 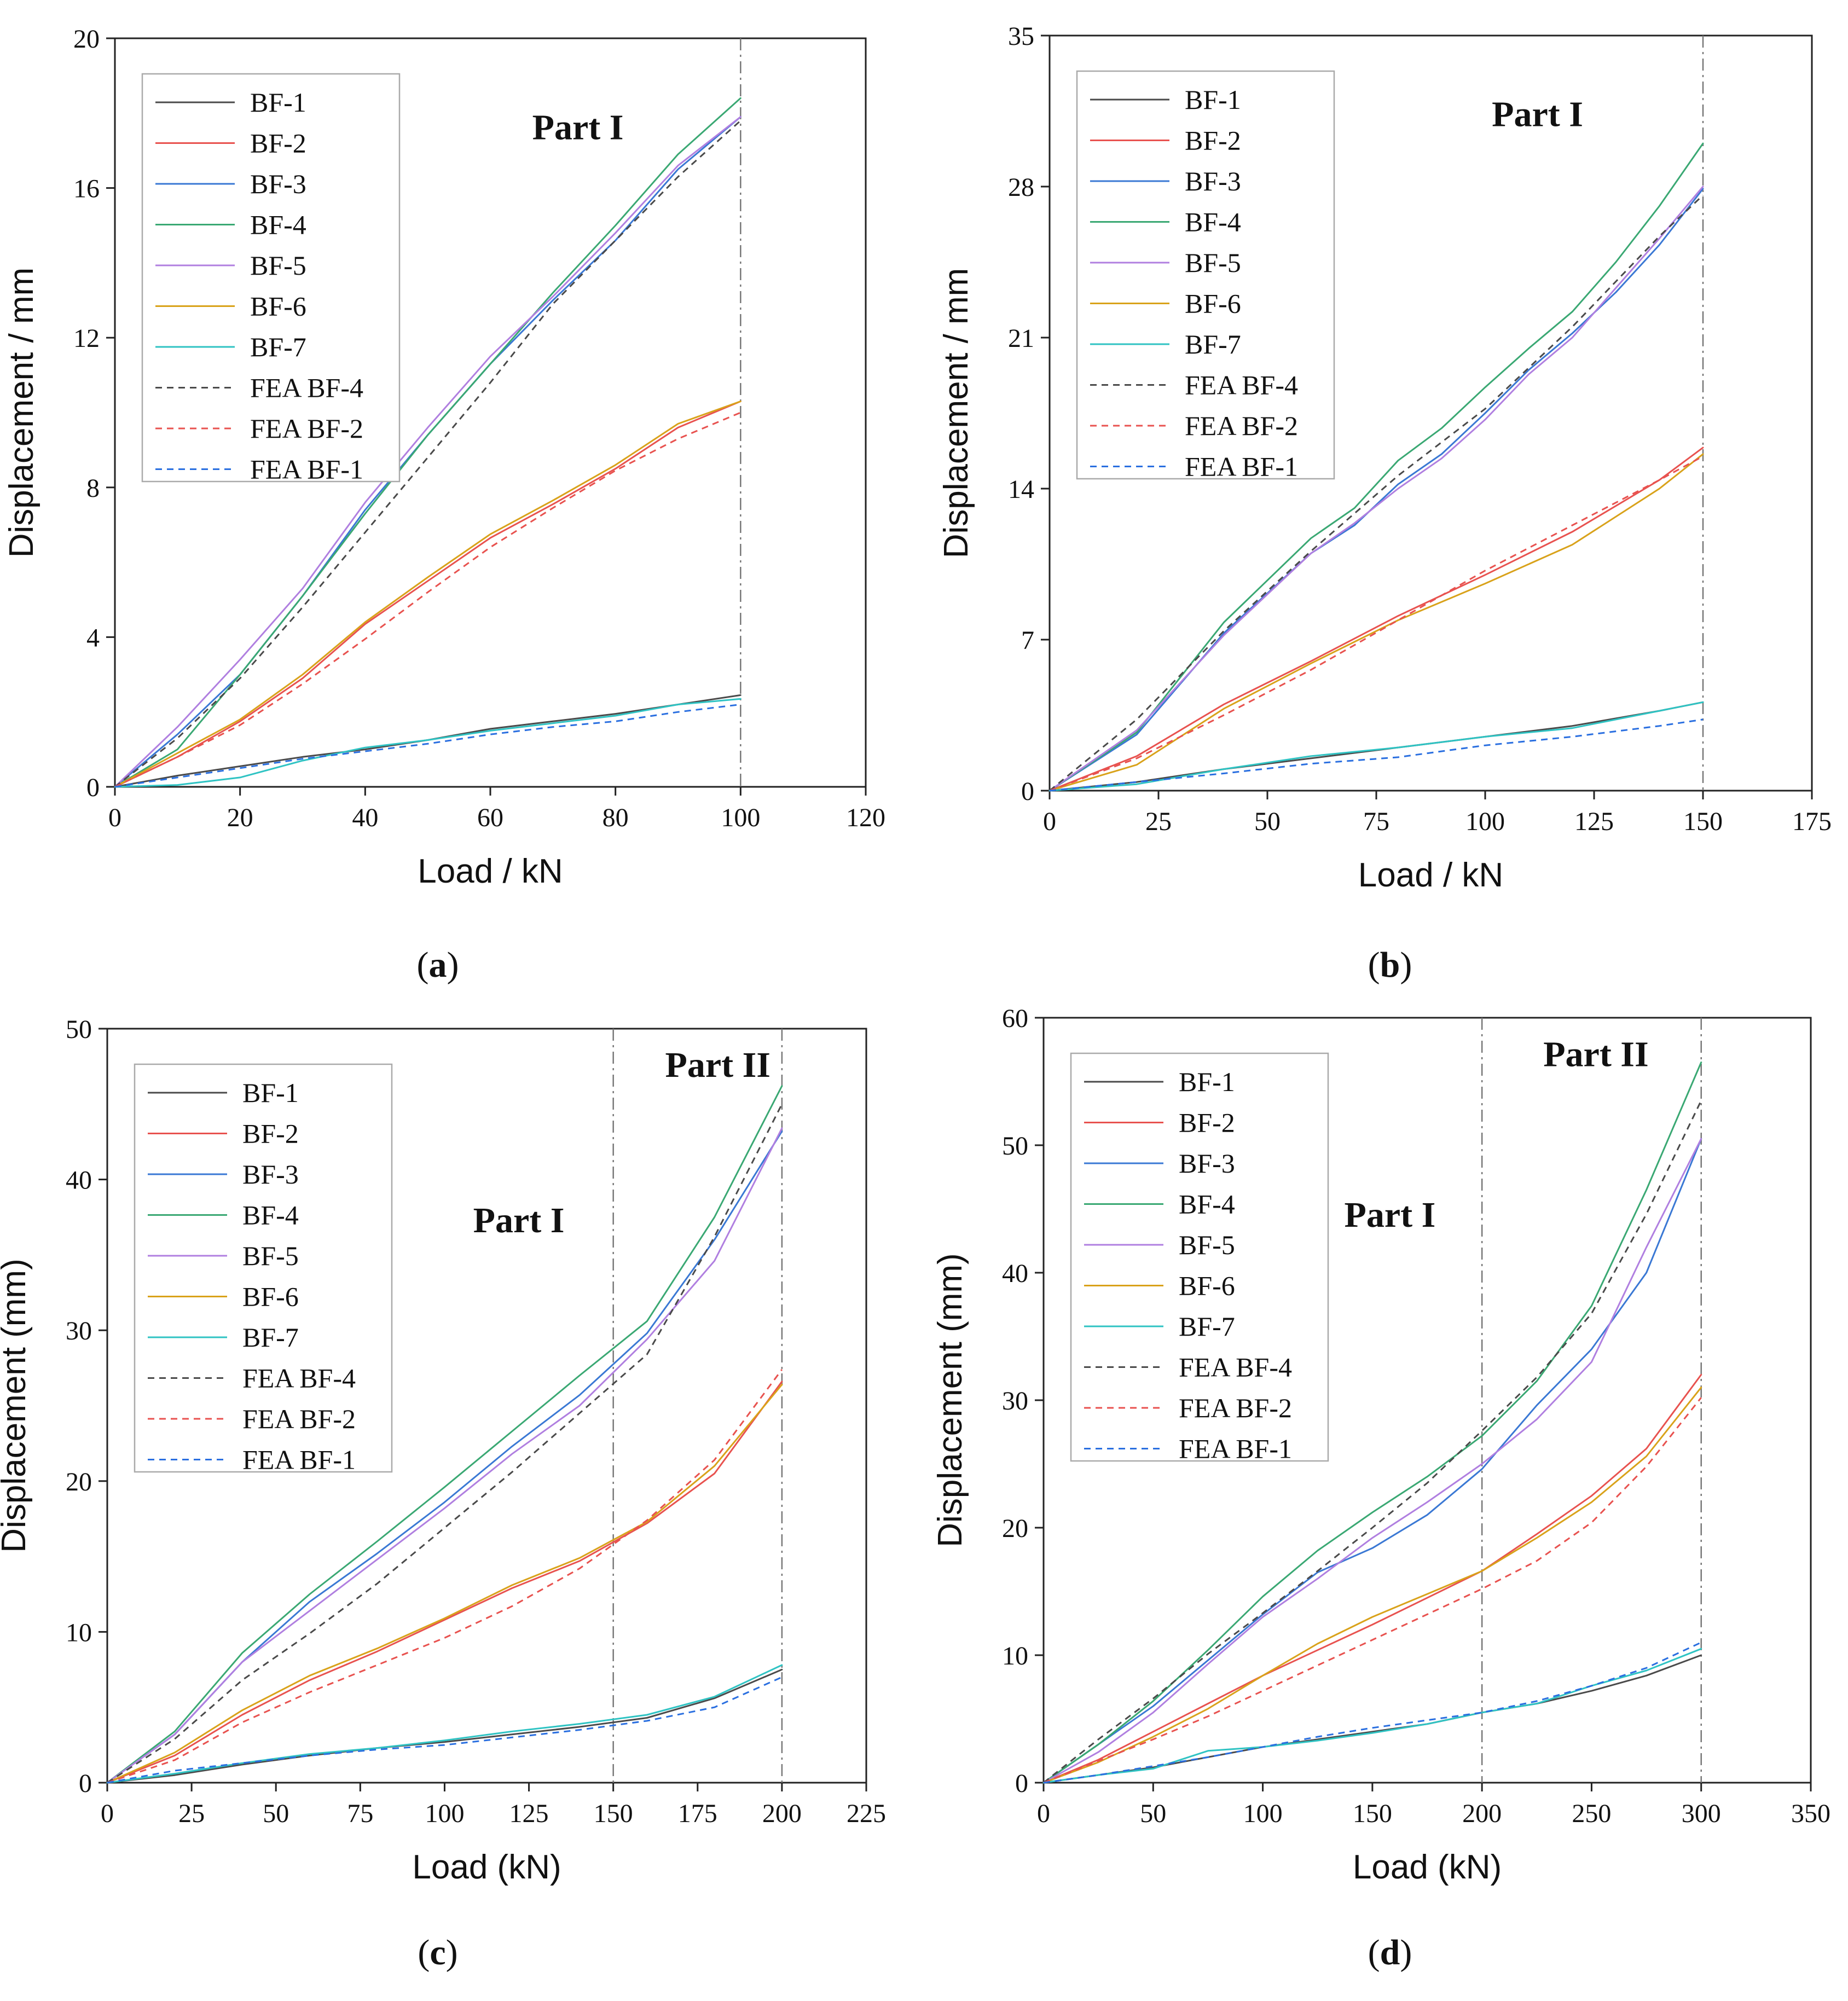 What do you see at coordinates (79, 1330) in the screenshot?
I see `y-tick-label: 30` at bounding box center [79, 1330].